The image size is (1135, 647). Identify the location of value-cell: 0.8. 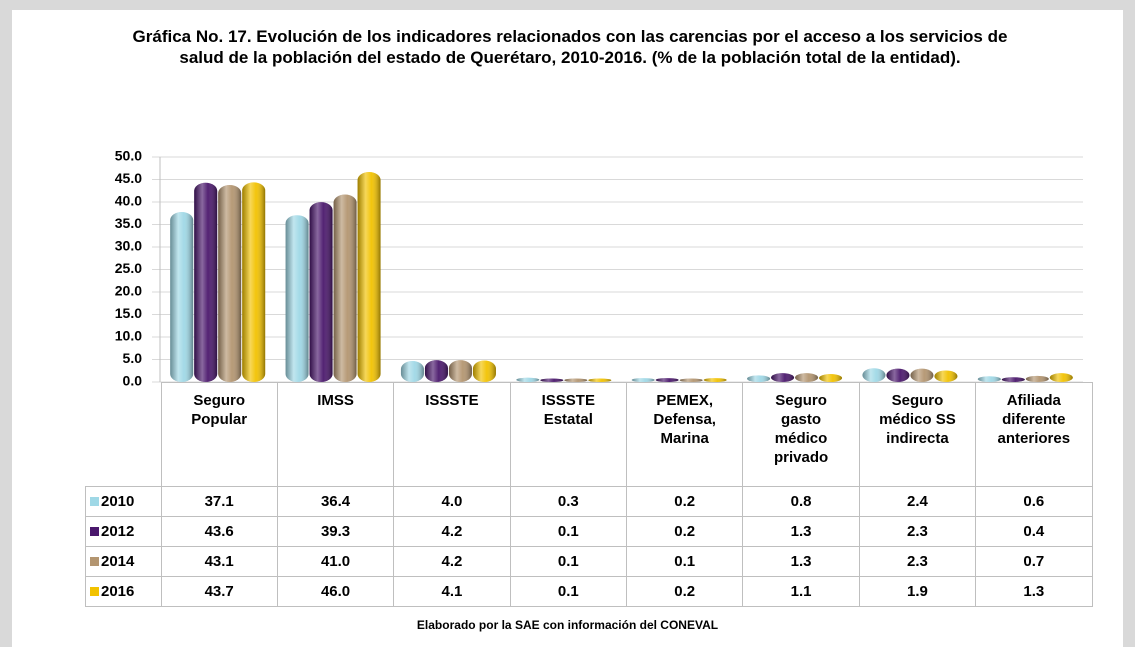
(801, 501).